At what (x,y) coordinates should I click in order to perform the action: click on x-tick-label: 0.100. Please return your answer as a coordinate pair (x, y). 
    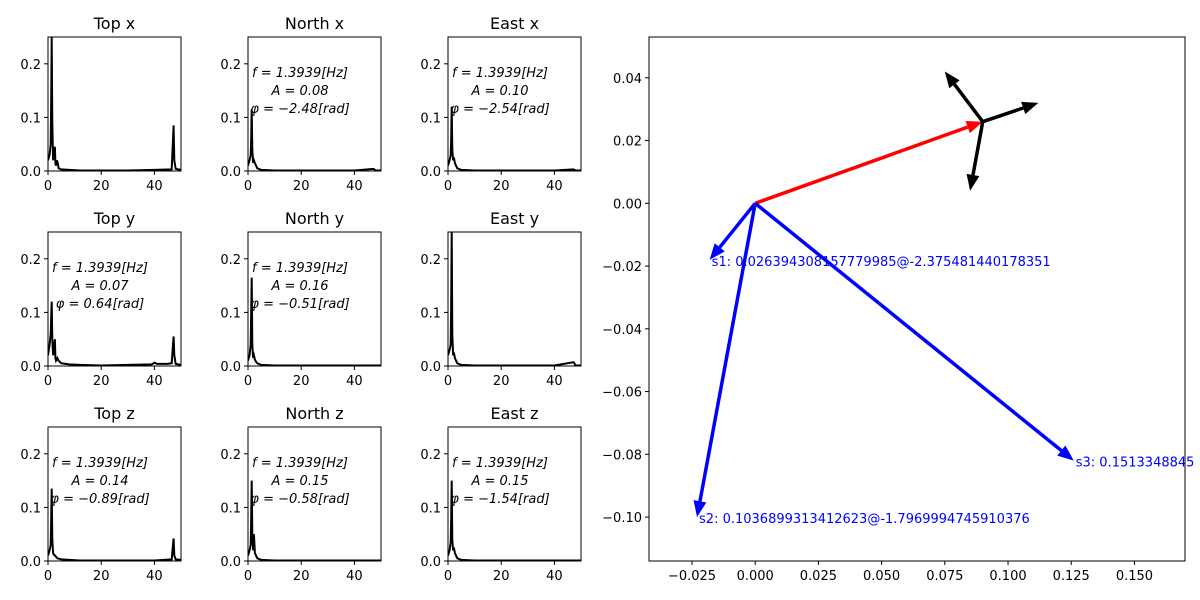
    Looking at the image, I should click on (1007, 576).